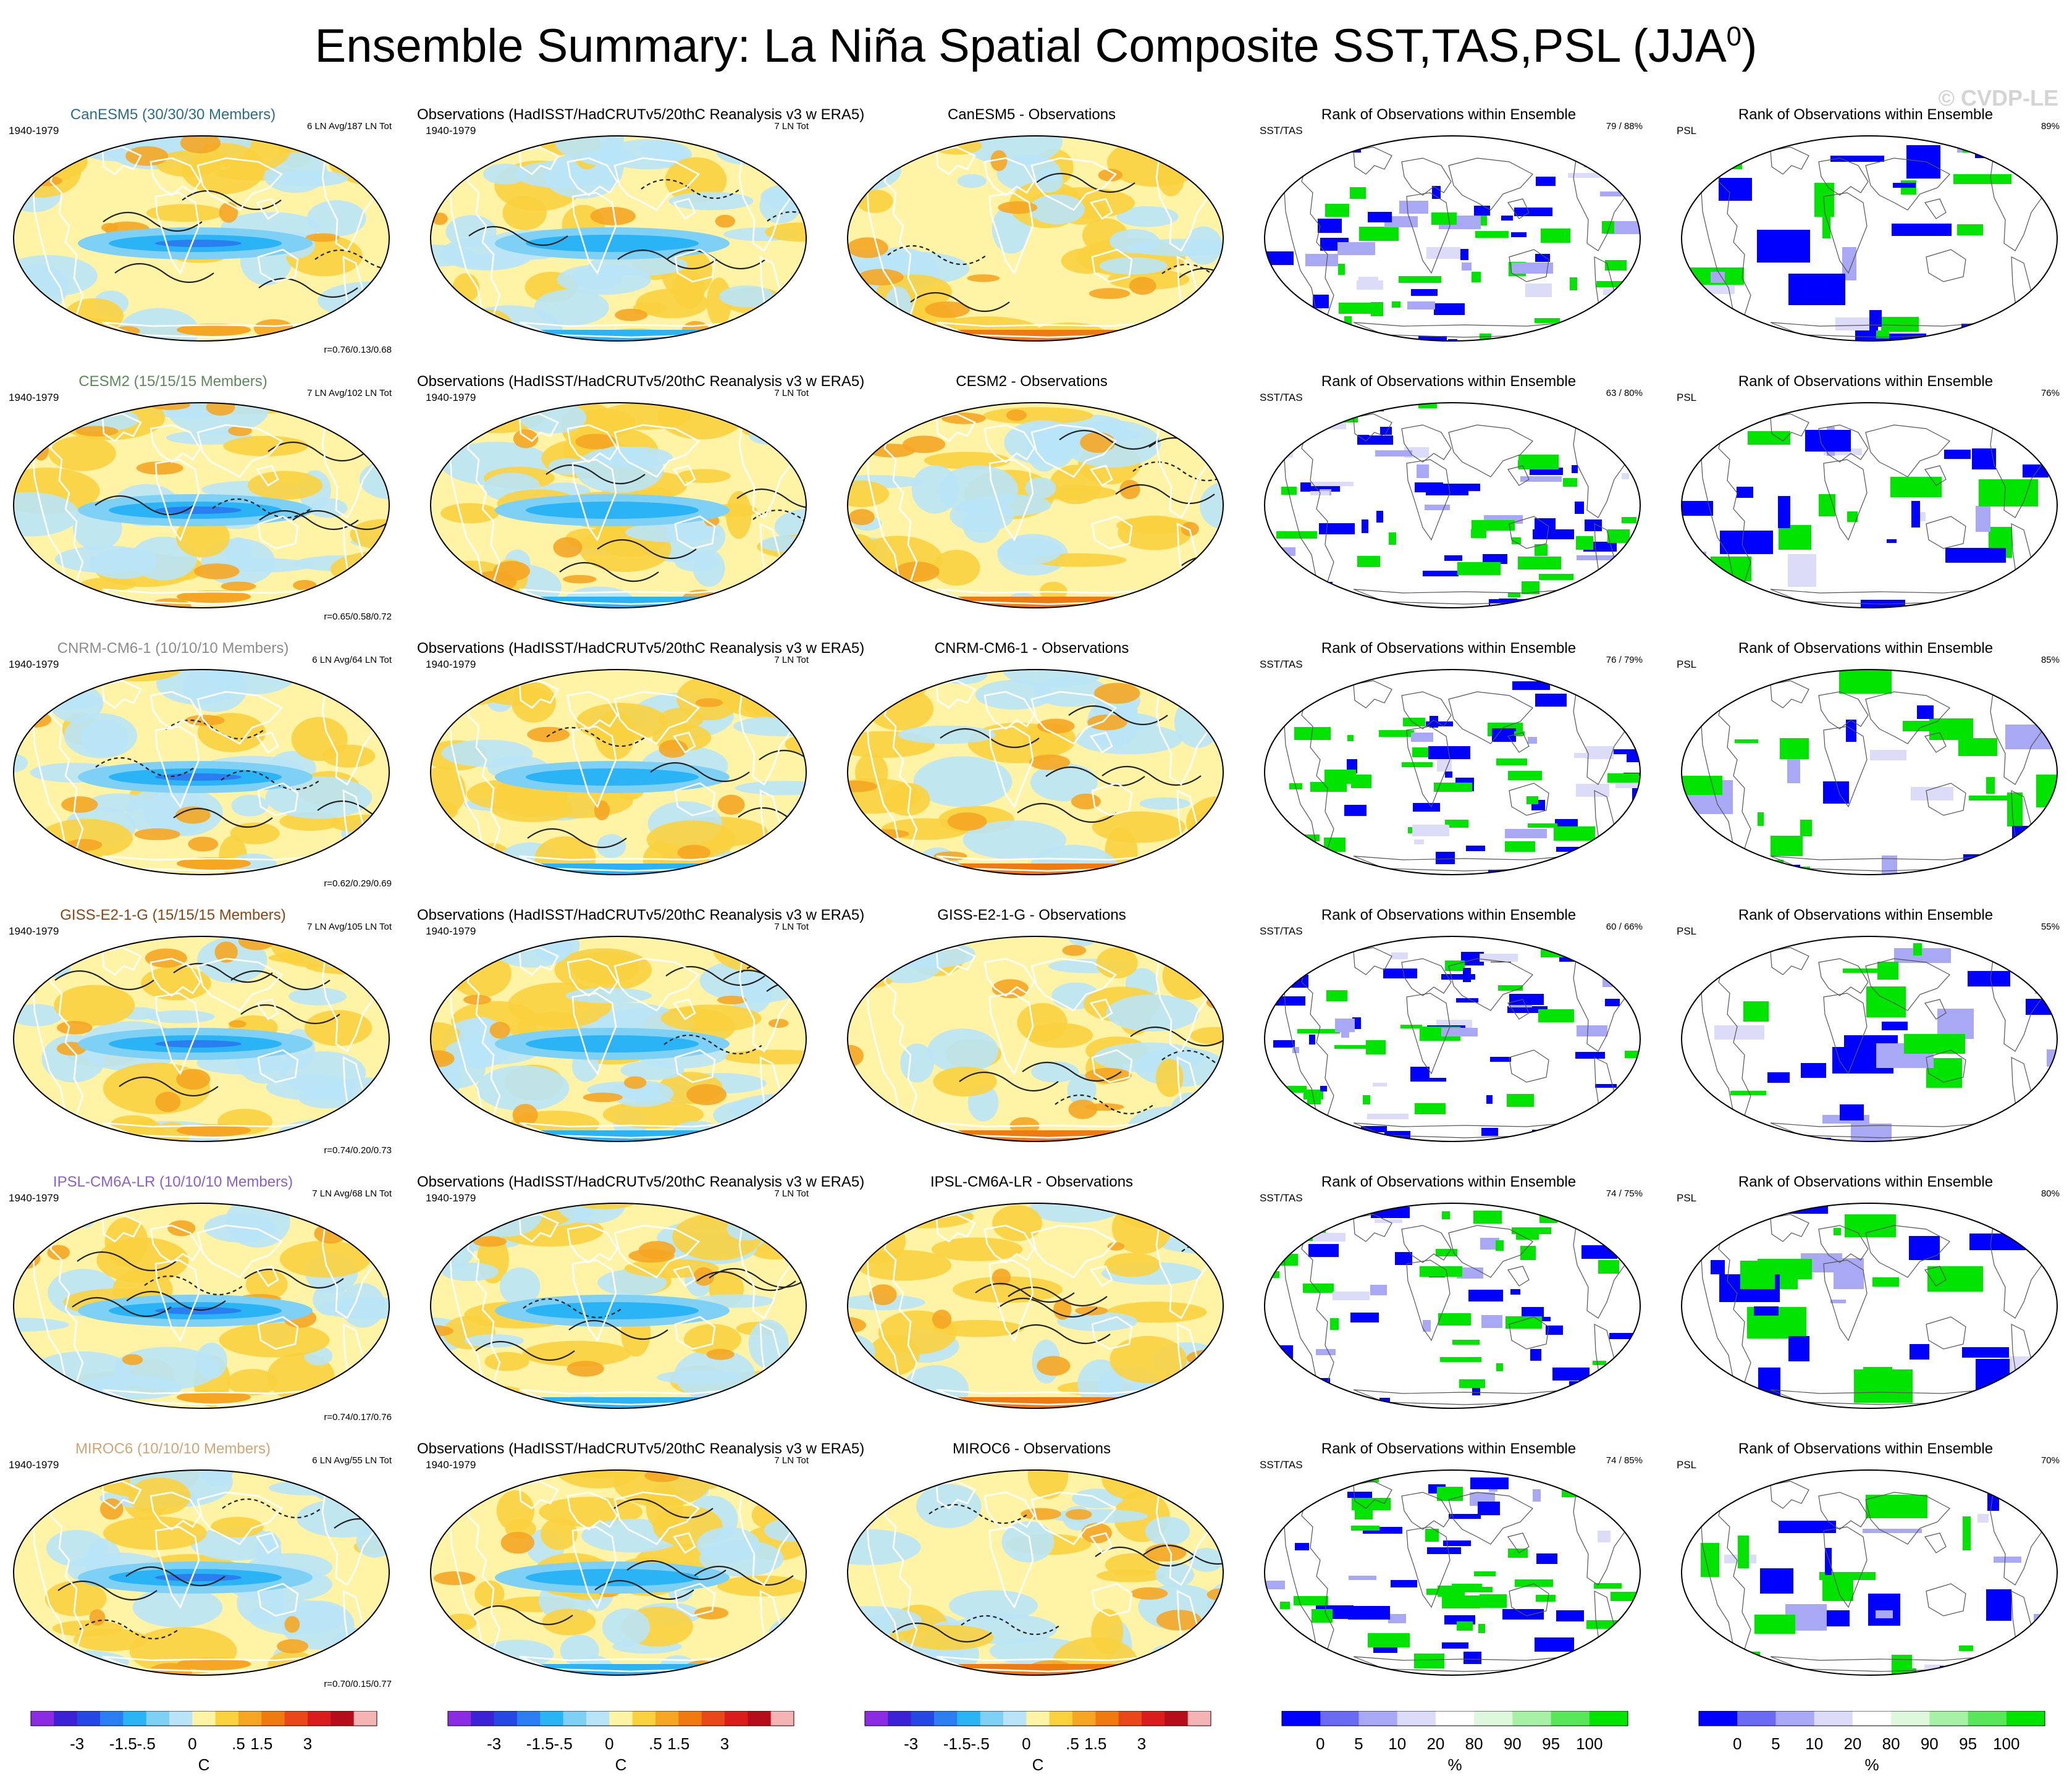  I want to click on temperature-colorbar-3: -3 -1.5 -.5 0 .5 1.5 3 C, so click(1038, 1746).